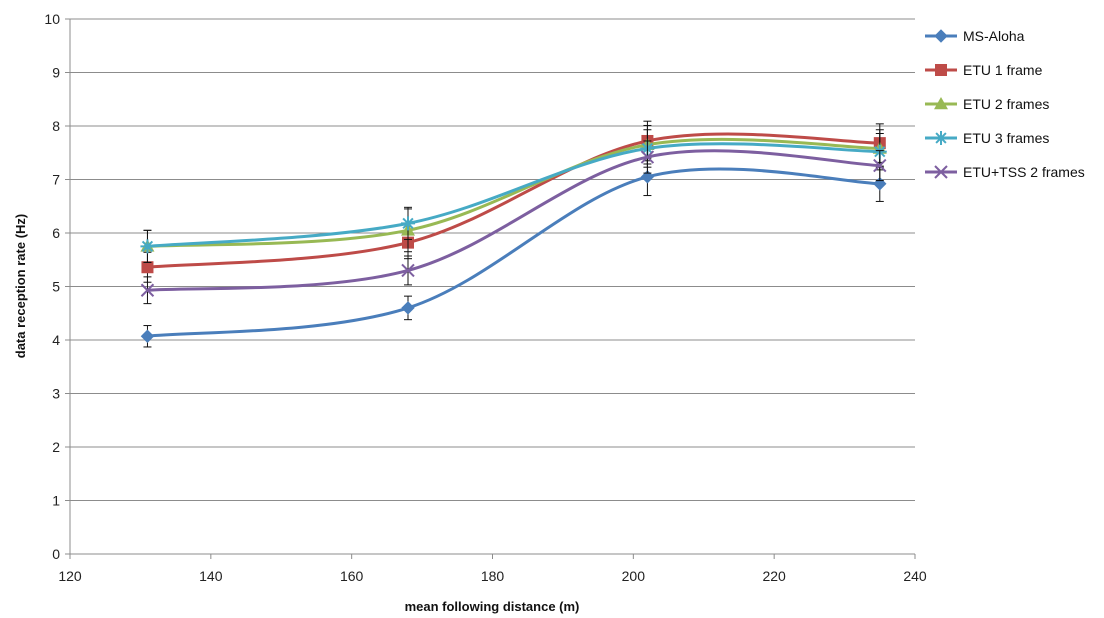 This screenshot has width=1104, height=618. I want to click on y-tick-label: 5, so click(56, 287).